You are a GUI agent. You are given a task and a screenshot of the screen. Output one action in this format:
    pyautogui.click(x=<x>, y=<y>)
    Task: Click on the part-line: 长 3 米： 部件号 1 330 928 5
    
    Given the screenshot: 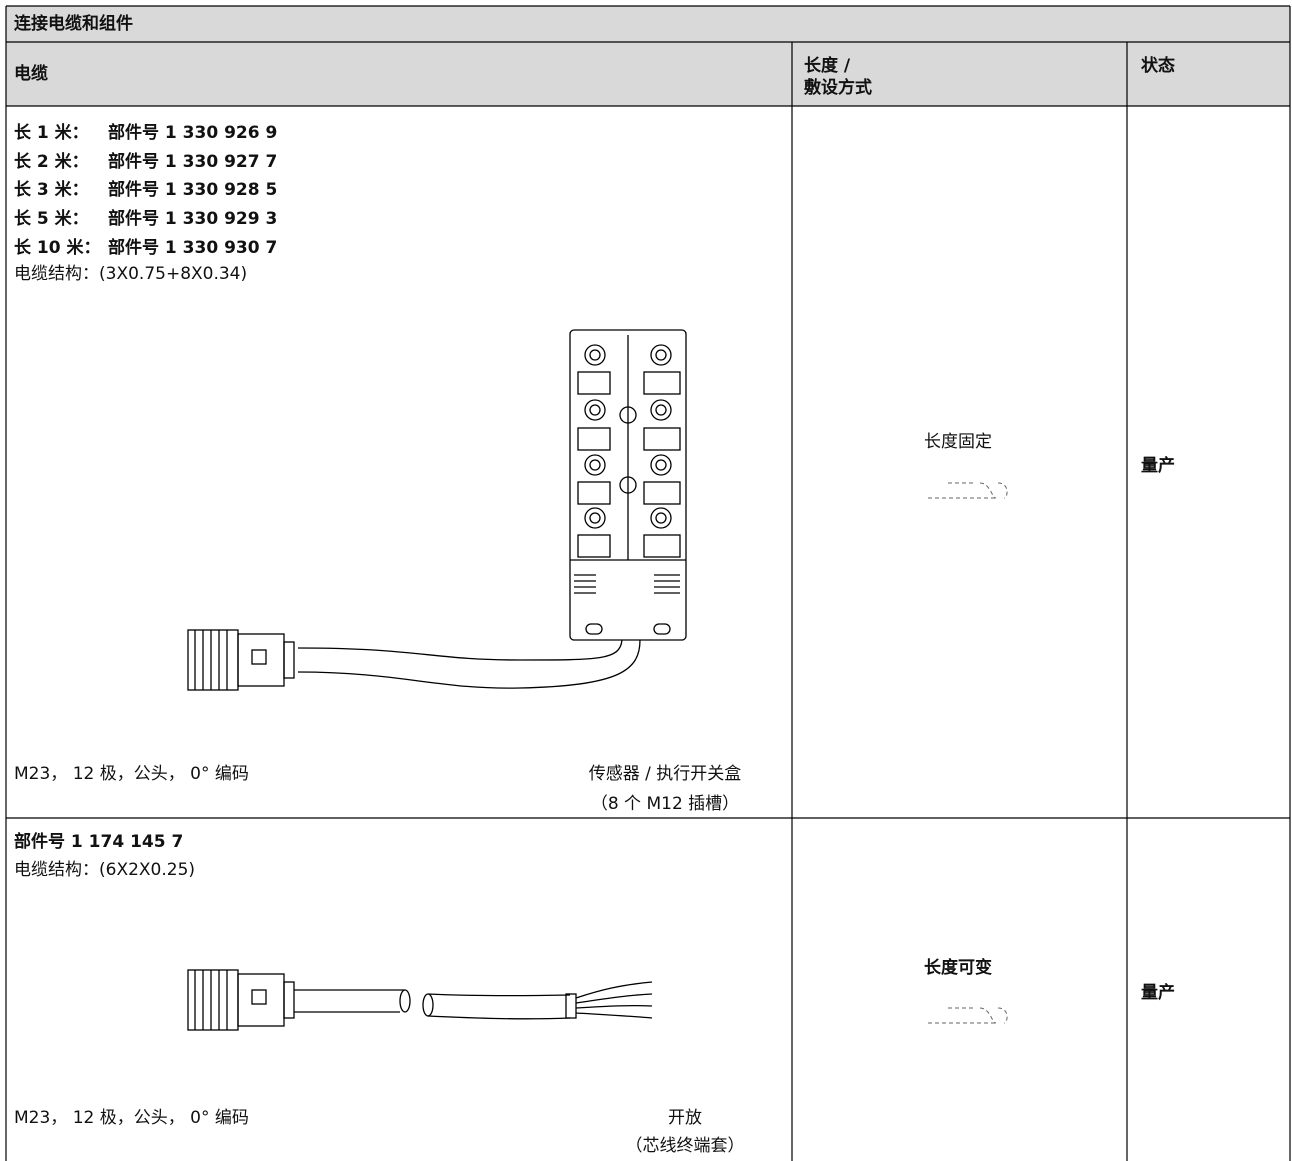 What is the action you would take?
    pyautogui.click(x=145, y=190)
    